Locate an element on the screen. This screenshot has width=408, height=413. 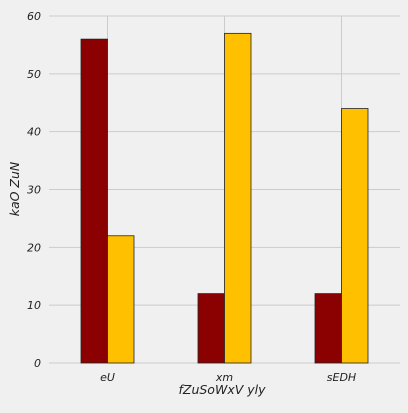
bar-series1-xm is located at coordinates (211, 328).